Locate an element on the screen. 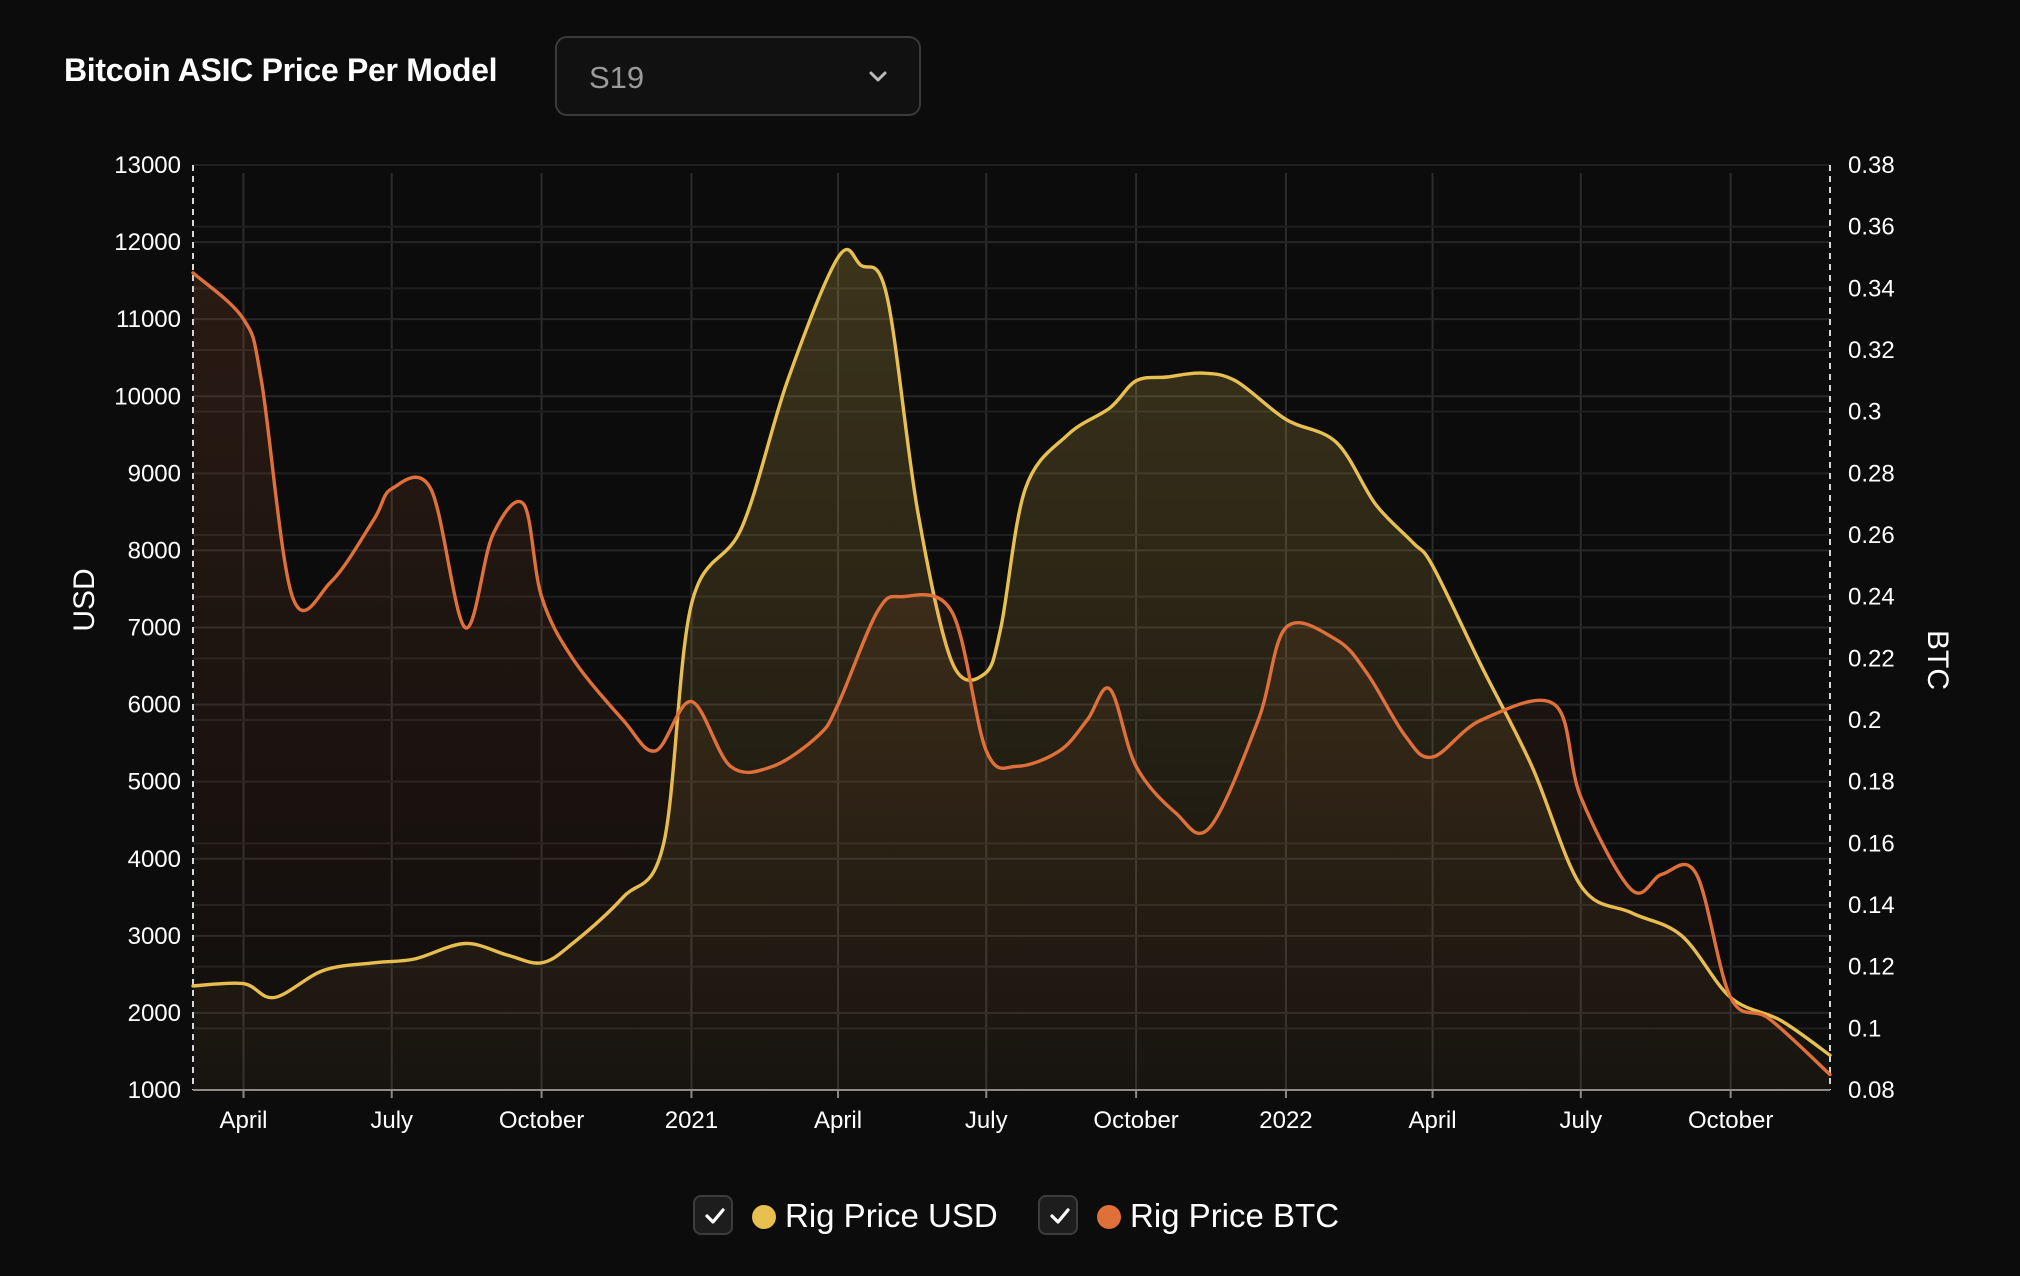  y-right-tick-label: 0.2 is located at coordinates (1864, 720).